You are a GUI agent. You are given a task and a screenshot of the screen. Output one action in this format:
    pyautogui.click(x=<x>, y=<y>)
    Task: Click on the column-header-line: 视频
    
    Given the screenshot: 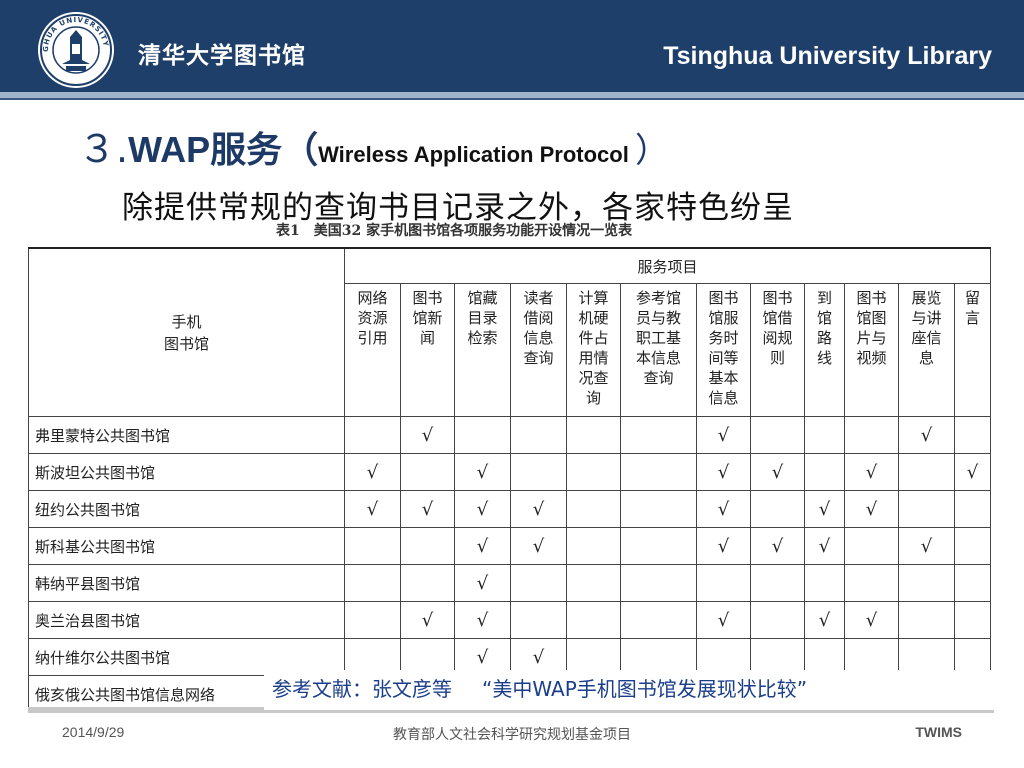 What is the action you would take?
    pyautogui.click(x=871, y=358)
    